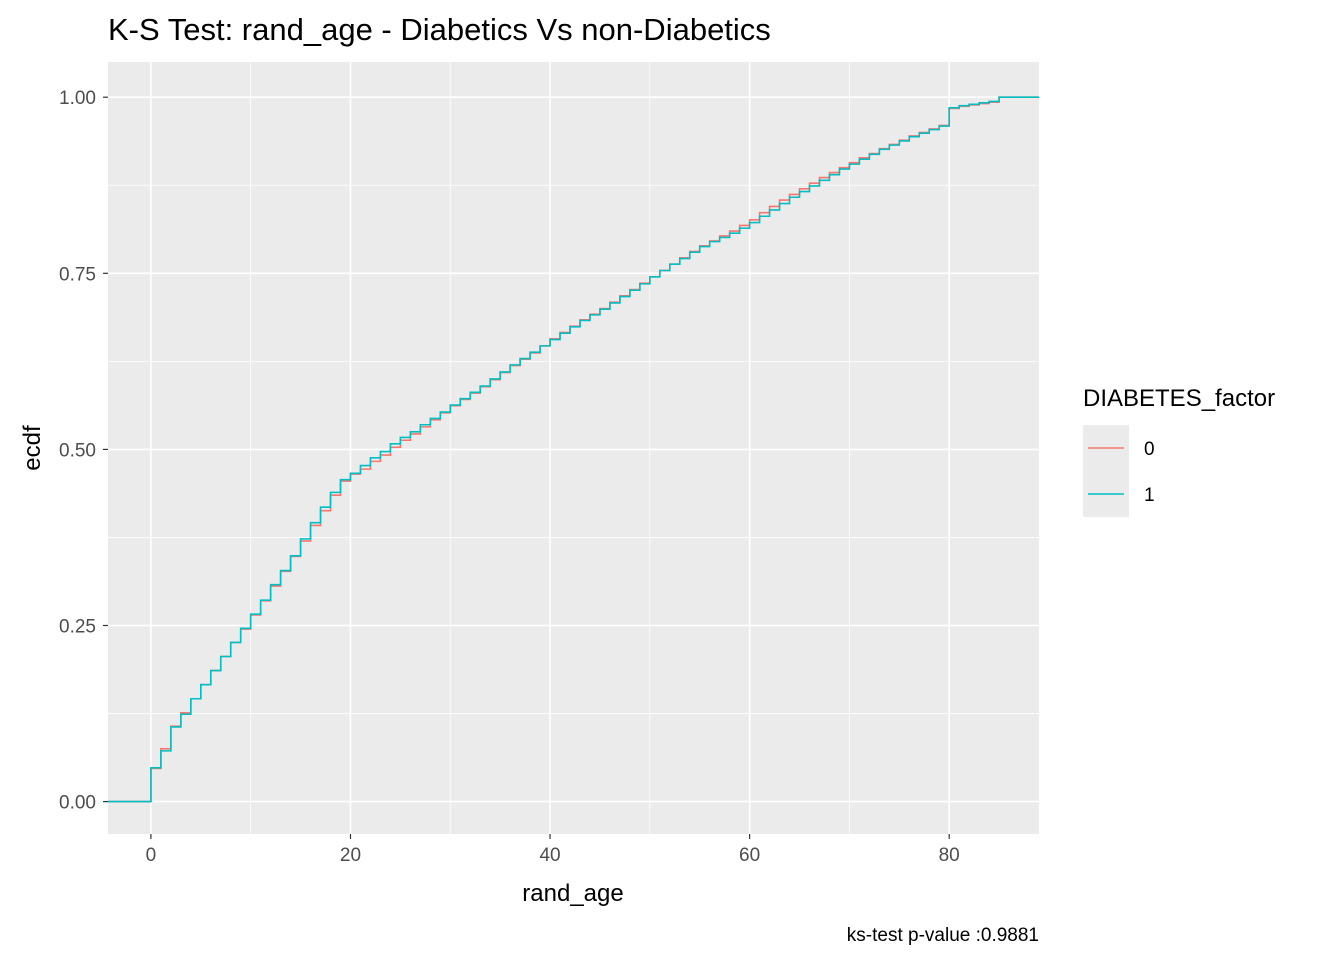 This screenshot has height=960, width=1344. I want to click on legend-title: DIABETES_factor, so click(1179, 398).